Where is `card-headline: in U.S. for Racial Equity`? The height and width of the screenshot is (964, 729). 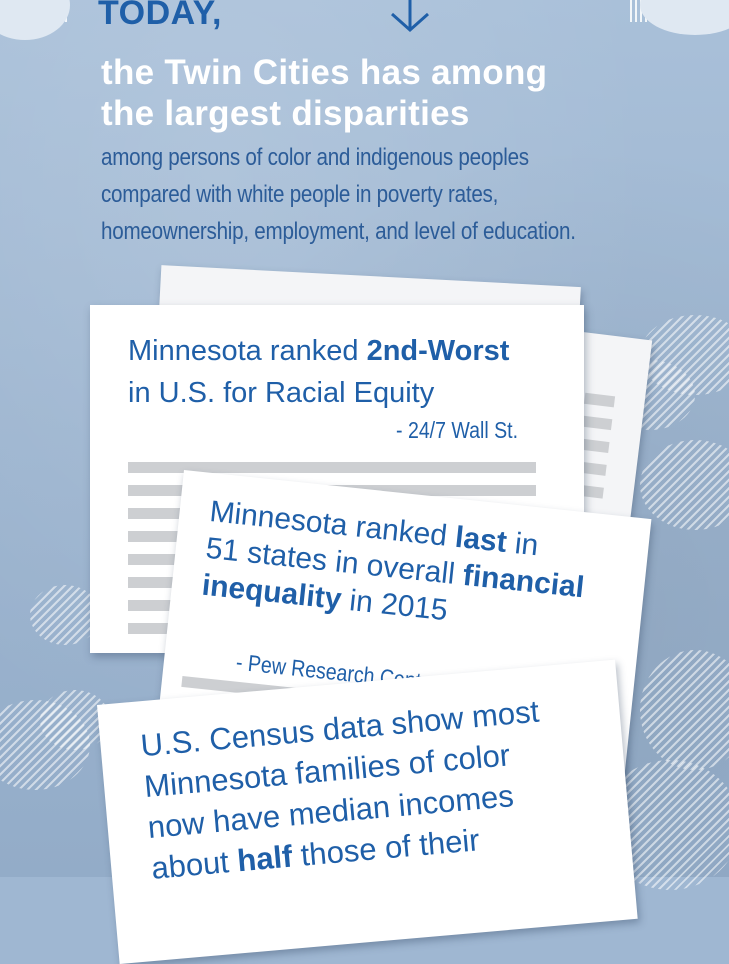
card-headline: in U.S. for Racial Equity is located at coordinates (281, 393).